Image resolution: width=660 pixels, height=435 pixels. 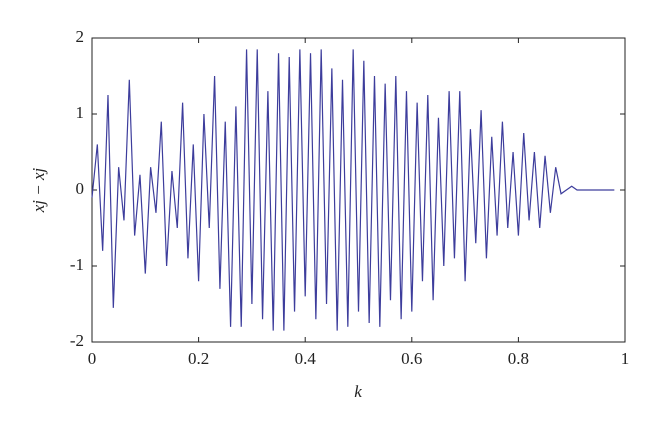 I want to click on x-axis-label: k, so click(x=358, y=391).